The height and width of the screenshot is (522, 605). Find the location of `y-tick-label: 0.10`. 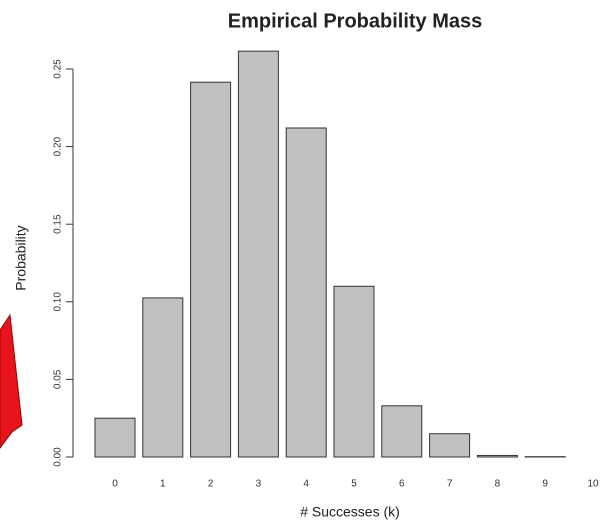

y-tick-label: 0.10 is located at coordinates (58, 302).